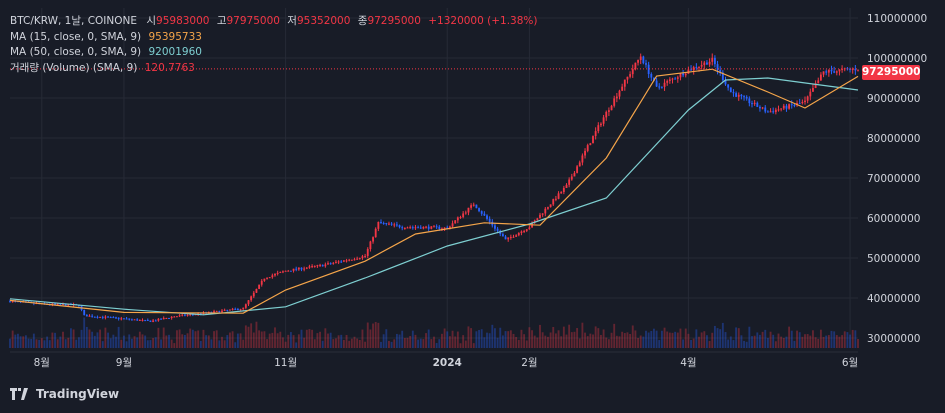 This screenshot has height=413, width=945. Describe the element at coordinates (362, 21) in the screenshot. I see `close-label: 종` at that location.